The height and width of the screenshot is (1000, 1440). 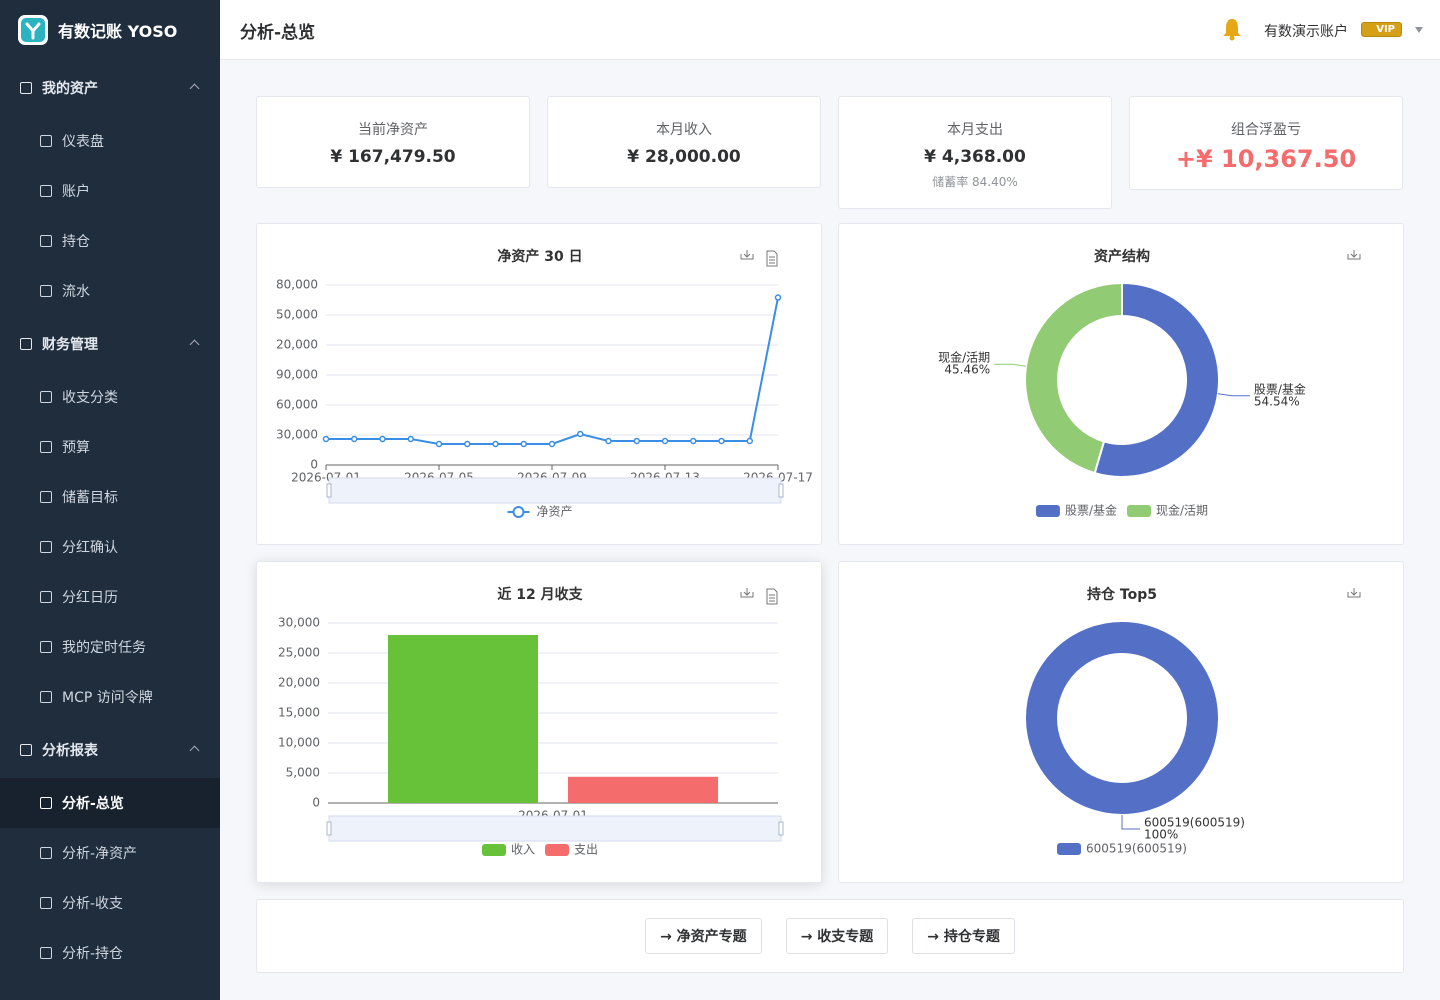 I want to click on nav-item: 分析-净资产, so click(x=110, y=853).